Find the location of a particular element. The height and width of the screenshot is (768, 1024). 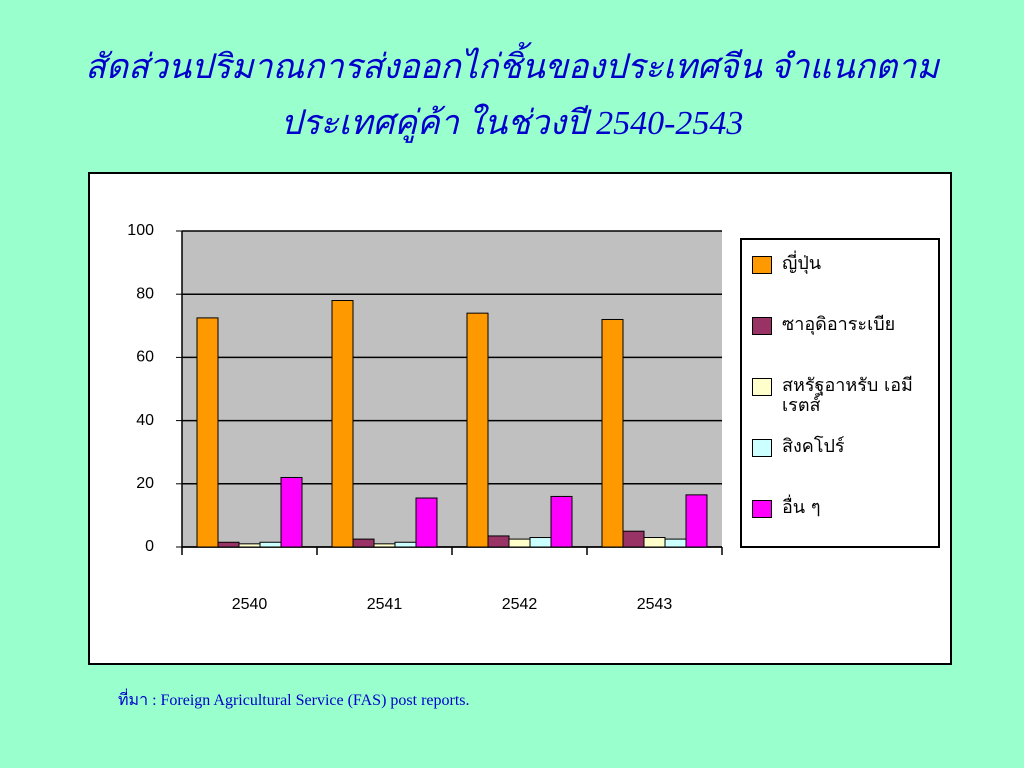

legend-entry: สิงคโปร์ is located at coordinates (842, 447).